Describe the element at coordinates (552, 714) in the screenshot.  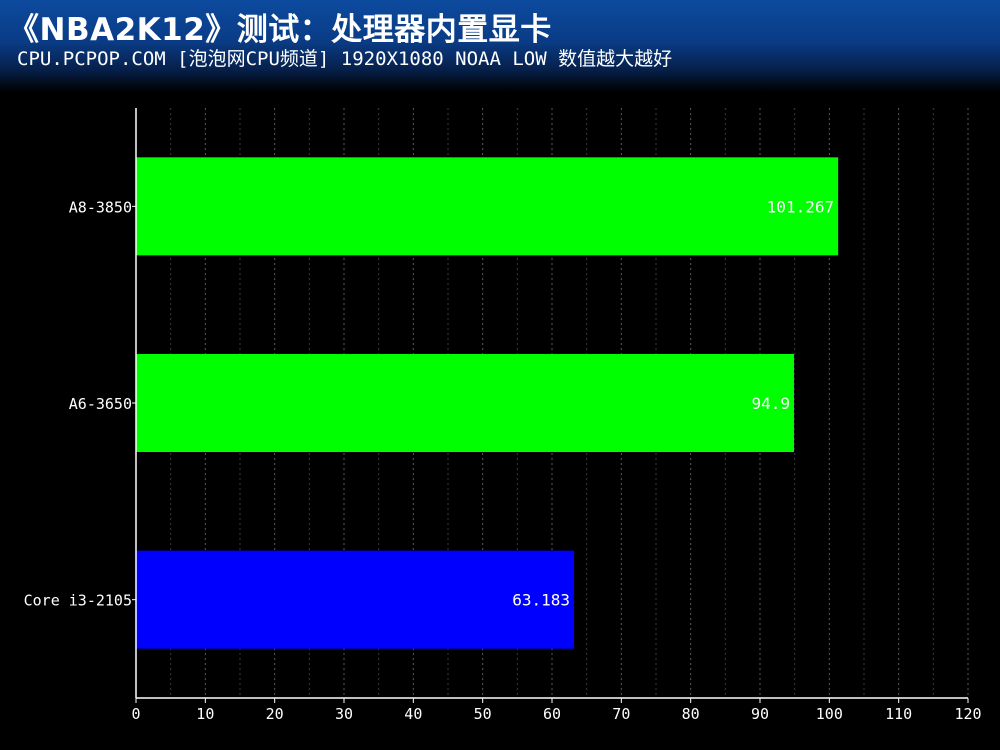
I see `x-tick-label: 60` at that location.